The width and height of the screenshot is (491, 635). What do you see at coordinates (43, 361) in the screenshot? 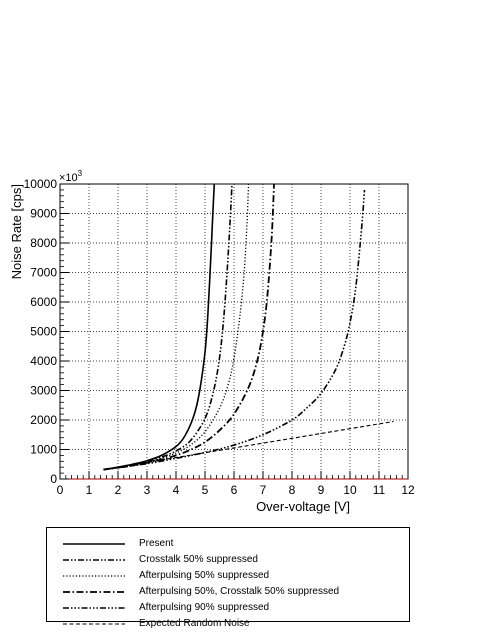
I see `y-tick-label-4000: 4000` at bounding box center [43, 361].